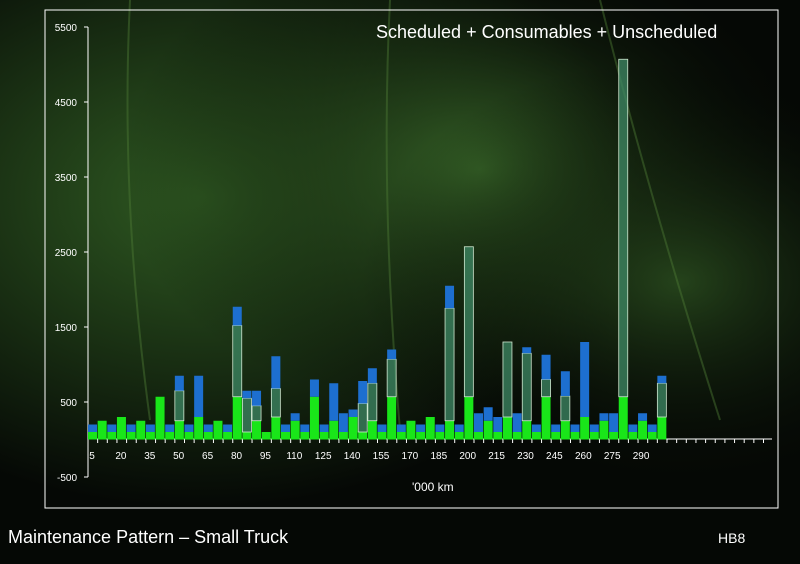  What do you see at coordinates (583, 456) in the screenshot?
I see `x-tick-label: 260` at bounding box center [583, 456].